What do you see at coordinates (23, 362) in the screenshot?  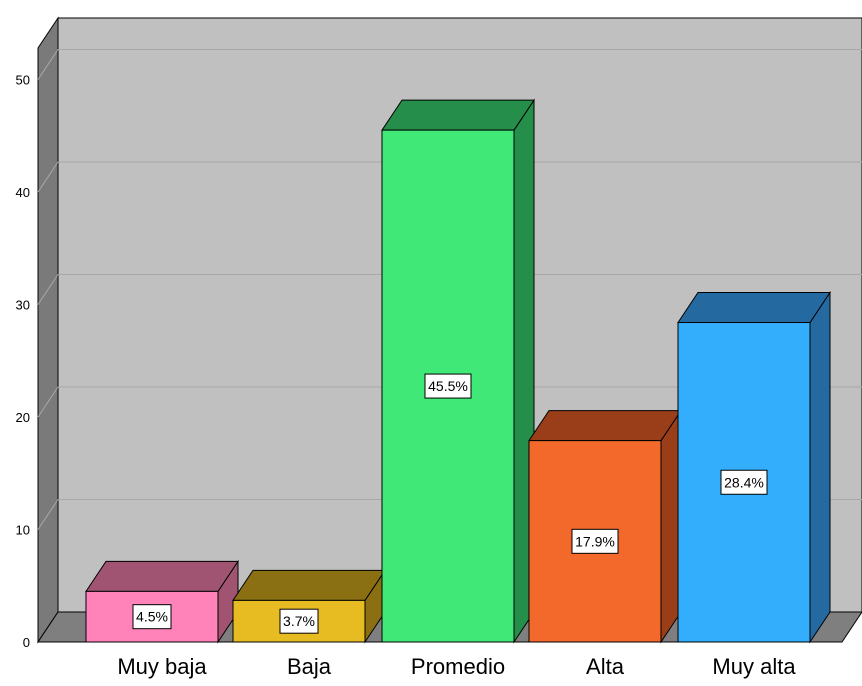 I see `y-axis-ticks: 0 10 20 30 40 50` at bounding box center [23, 362].